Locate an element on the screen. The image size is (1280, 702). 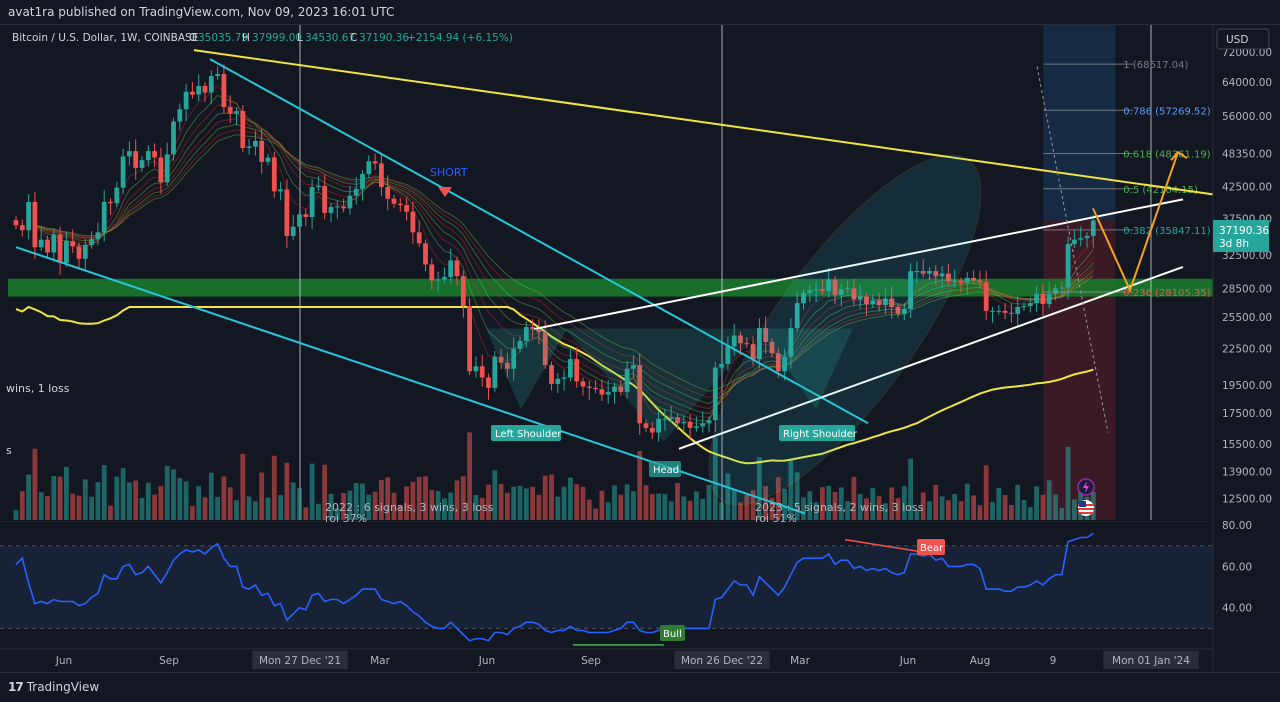
wedge-upper-line is located at coordinates (858, 264).